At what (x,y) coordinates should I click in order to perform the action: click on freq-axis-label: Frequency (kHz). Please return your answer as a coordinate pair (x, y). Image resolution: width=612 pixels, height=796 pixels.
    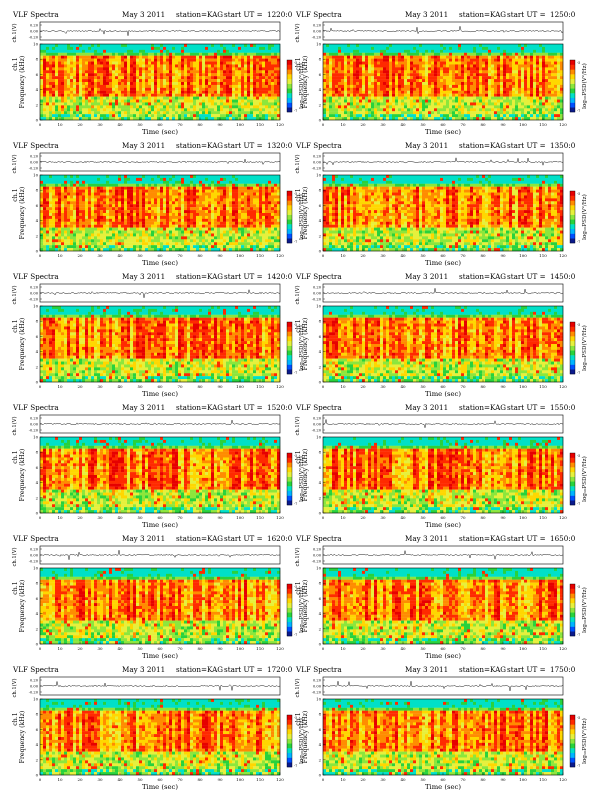
    Looking at the image, I should click on (305, 82).